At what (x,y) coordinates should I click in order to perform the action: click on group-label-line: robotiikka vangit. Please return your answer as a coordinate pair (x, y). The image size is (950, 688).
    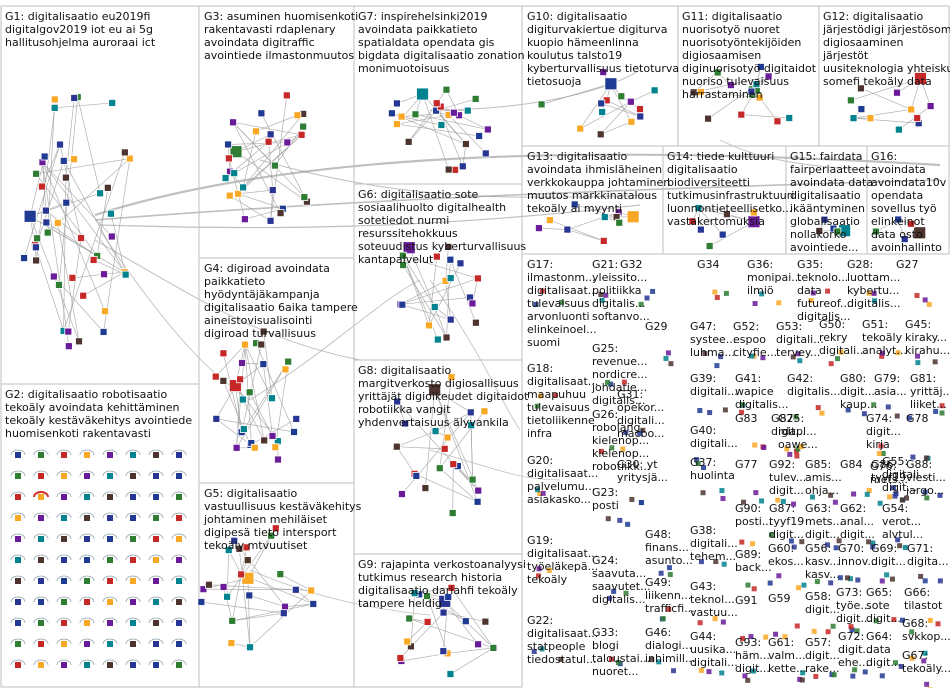
    Looking at the image, I should click on (404, 409).